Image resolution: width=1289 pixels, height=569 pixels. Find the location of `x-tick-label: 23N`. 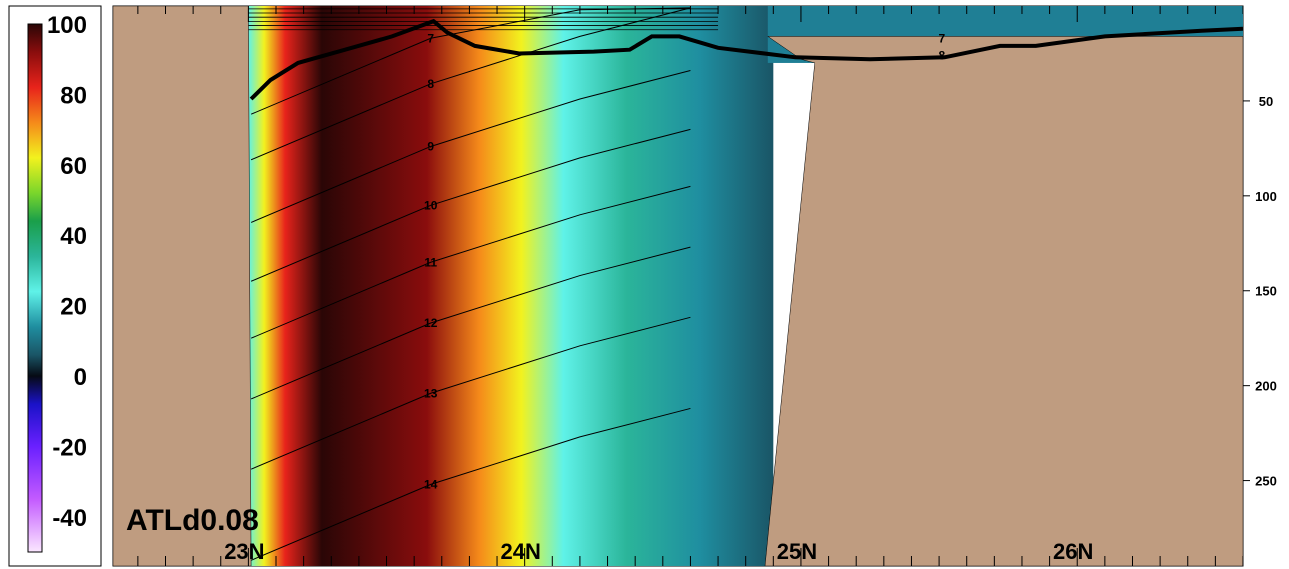

x-tick-label: 23N is located at coordinates (244, 551).